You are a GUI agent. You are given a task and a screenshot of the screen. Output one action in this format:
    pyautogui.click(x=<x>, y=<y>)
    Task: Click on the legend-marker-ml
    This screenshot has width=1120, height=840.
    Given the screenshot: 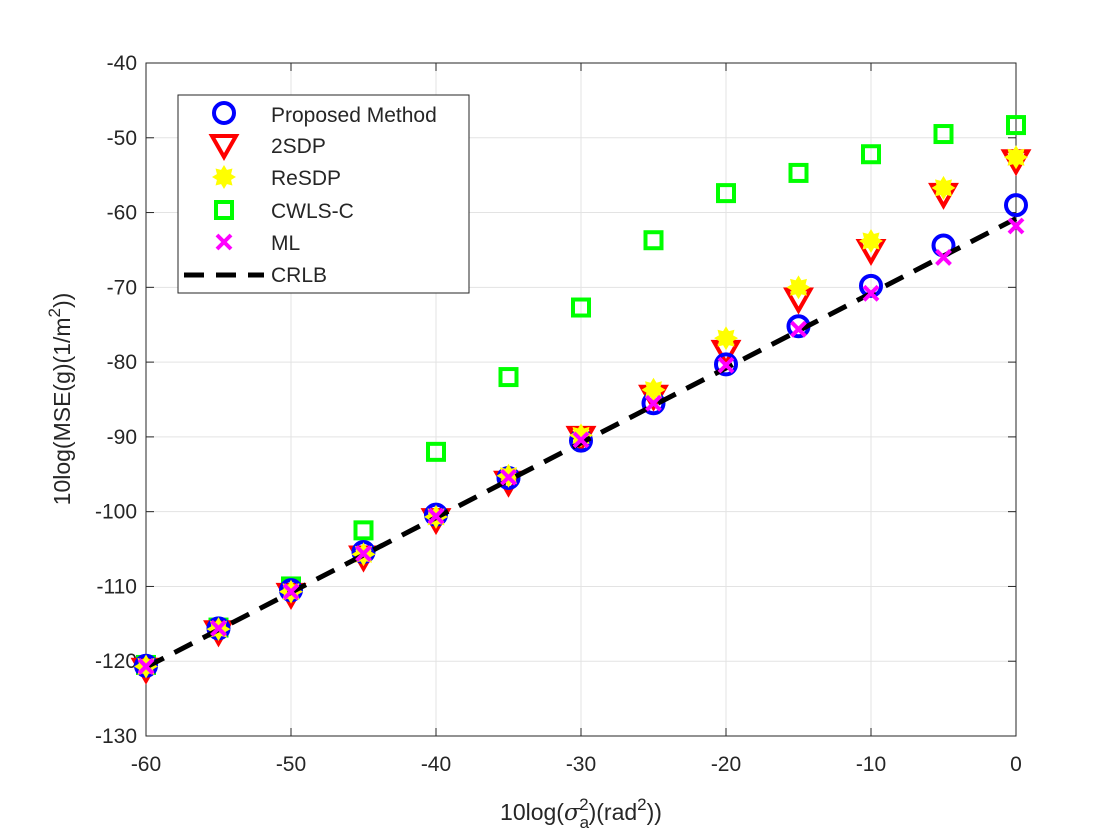 What is the action you would take?
    pyautogui.click(x=224, y=242)
    